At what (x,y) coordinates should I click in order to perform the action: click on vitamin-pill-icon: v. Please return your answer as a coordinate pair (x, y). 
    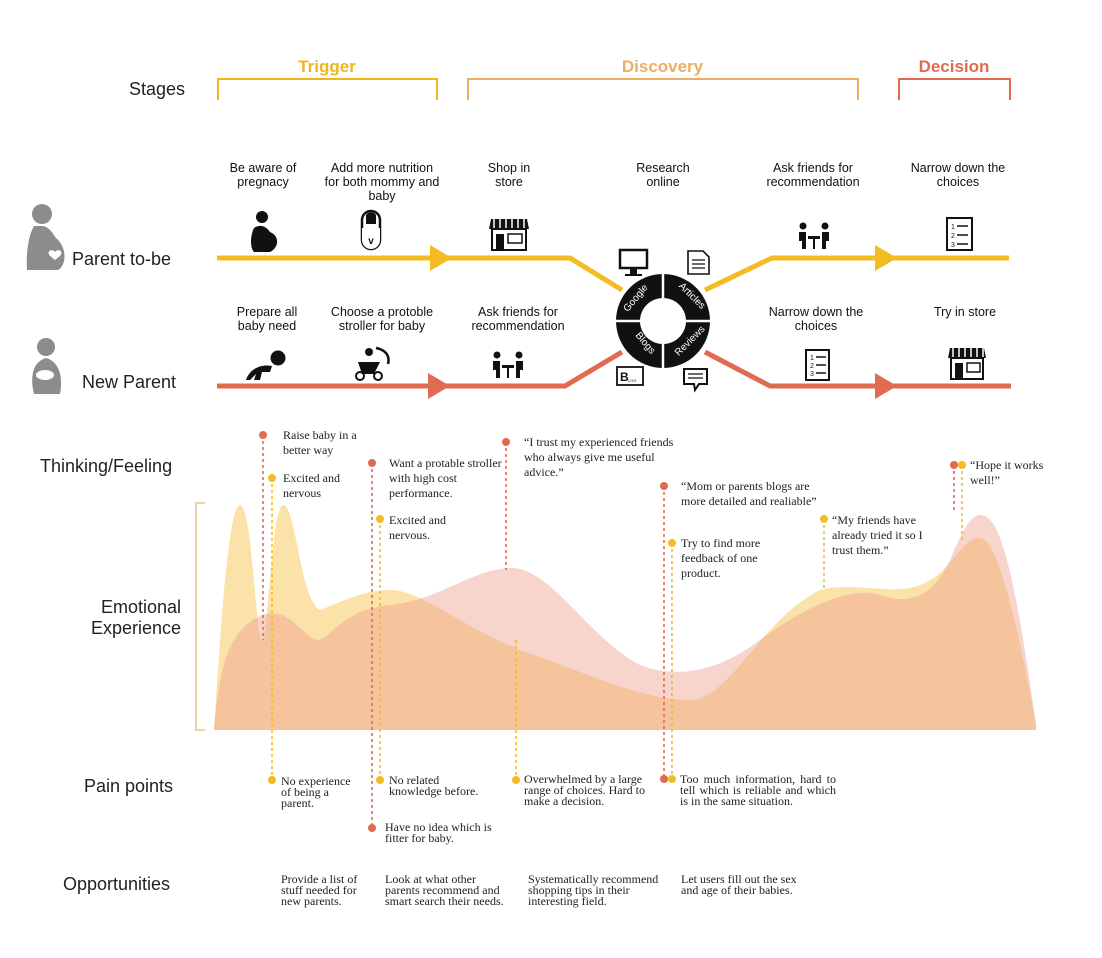
    Looking at the image, I should click on (371, 230).